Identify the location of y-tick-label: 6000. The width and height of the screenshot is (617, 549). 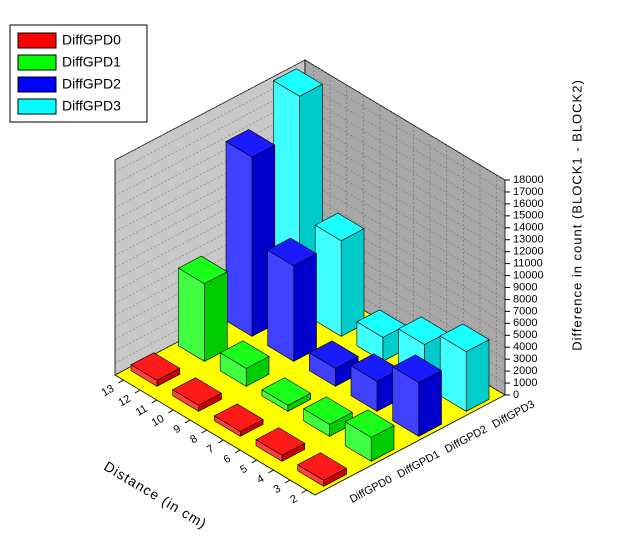
(525, 323).